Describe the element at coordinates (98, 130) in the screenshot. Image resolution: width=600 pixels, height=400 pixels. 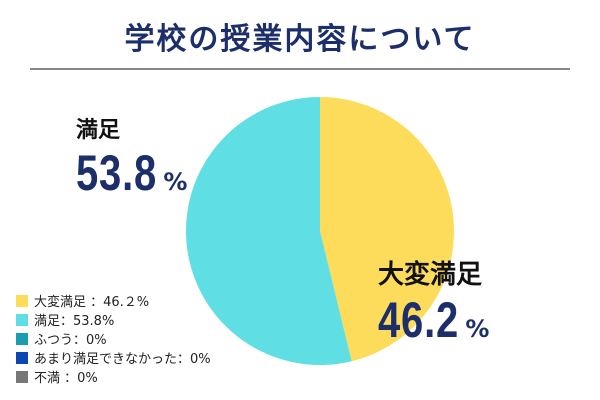
I see `callout-label: 満足` at that location.